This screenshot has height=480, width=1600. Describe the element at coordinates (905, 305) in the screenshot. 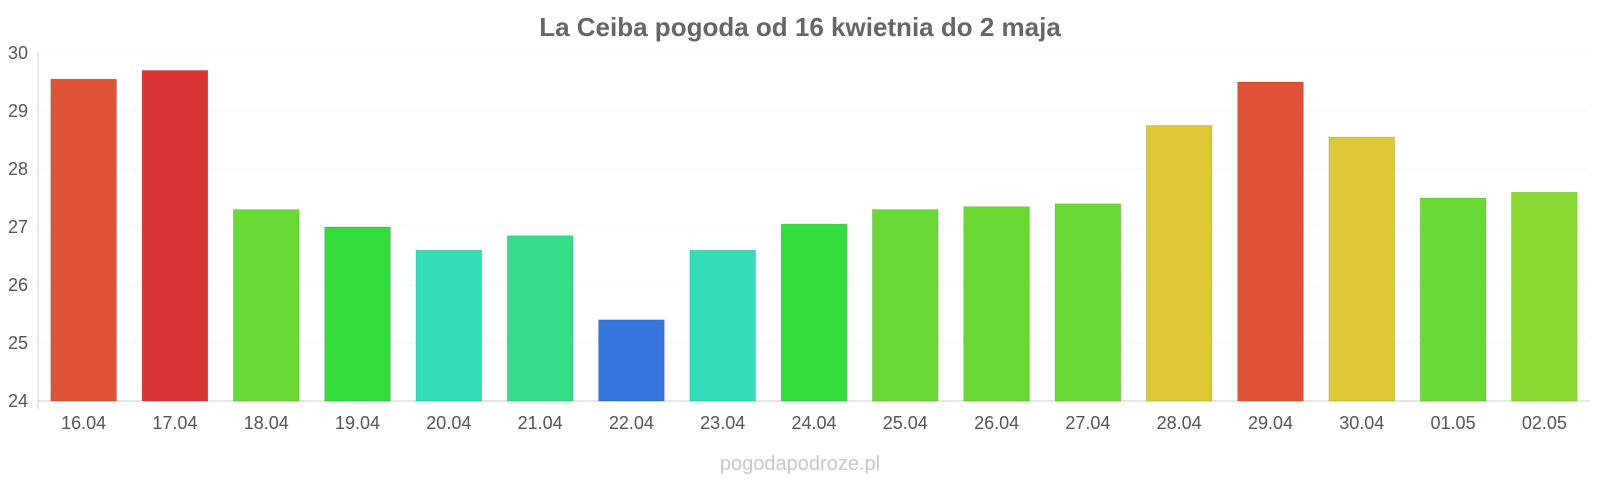

I see `bar-25.04` at that location.